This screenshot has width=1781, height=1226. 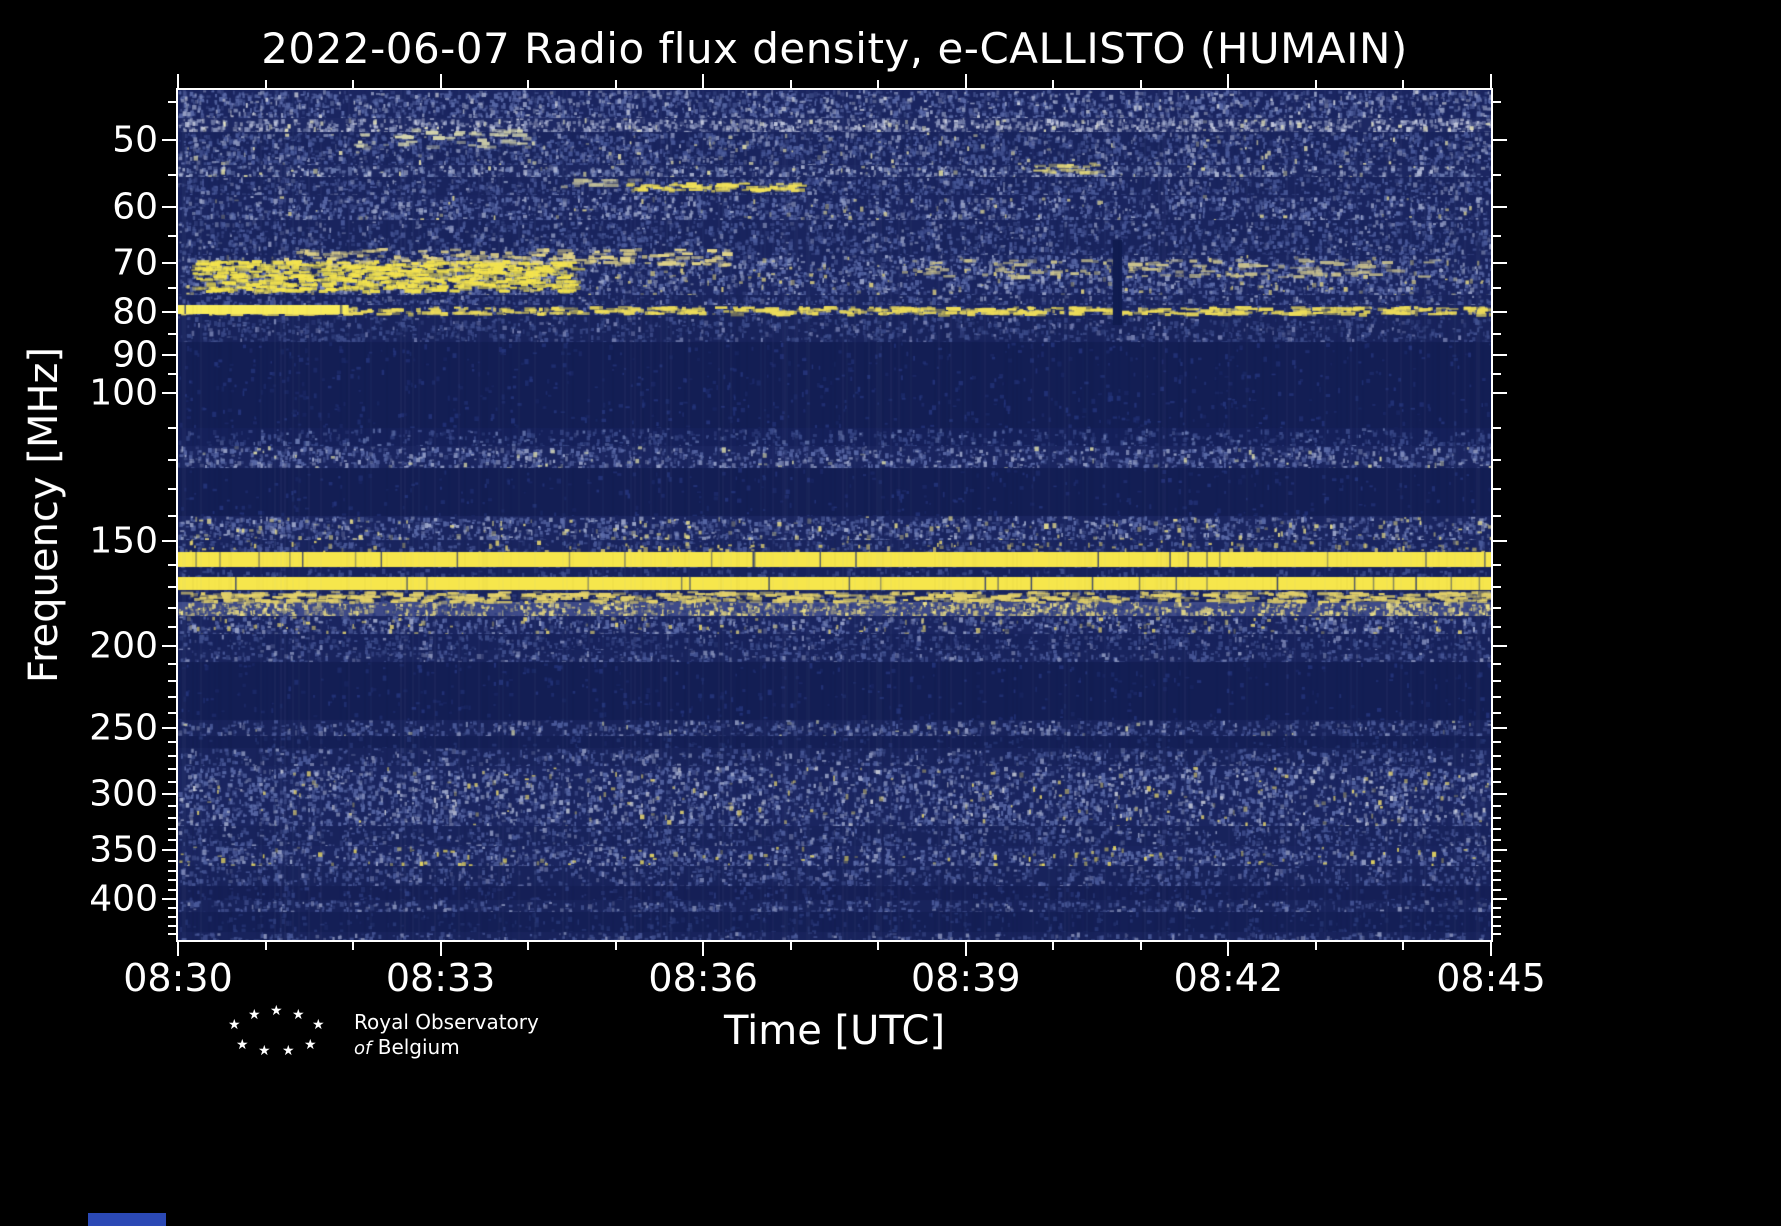 What do you see at coordinates (123, 850) in the screenshot?
I see `y-tick-label: 350` at bounding box center [123, 850].